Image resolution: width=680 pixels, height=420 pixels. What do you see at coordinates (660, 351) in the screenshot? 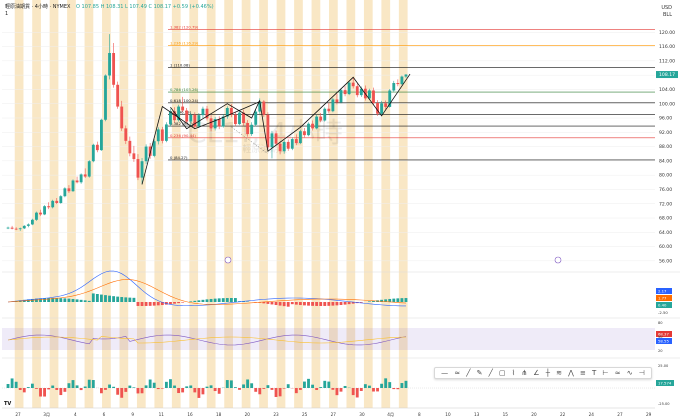
I see `rsi-level-label: 20` at bounding box center [660, 351].